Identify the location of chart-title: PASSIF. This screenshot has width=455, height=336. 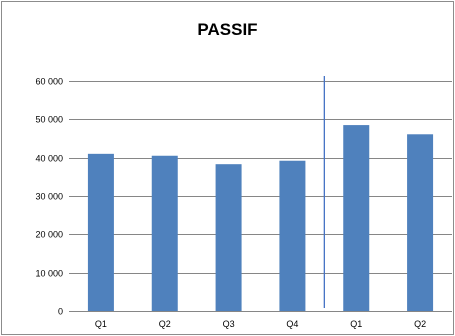
(227, 29).